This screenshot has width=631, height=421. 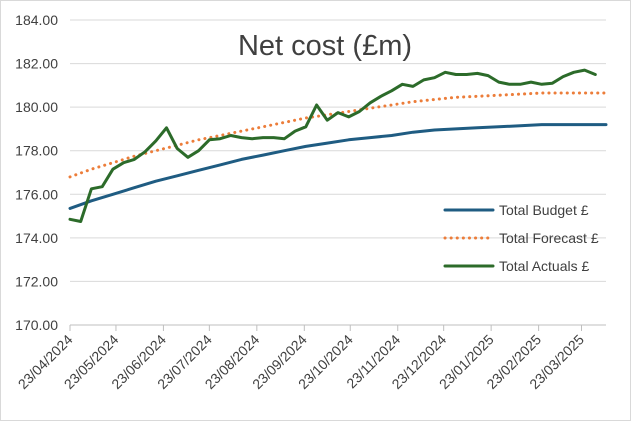 What do you see at coordinates (36, 238) in the screenshot?
I see `y-tick-label: 174.00` at bounding box center [36, 238].